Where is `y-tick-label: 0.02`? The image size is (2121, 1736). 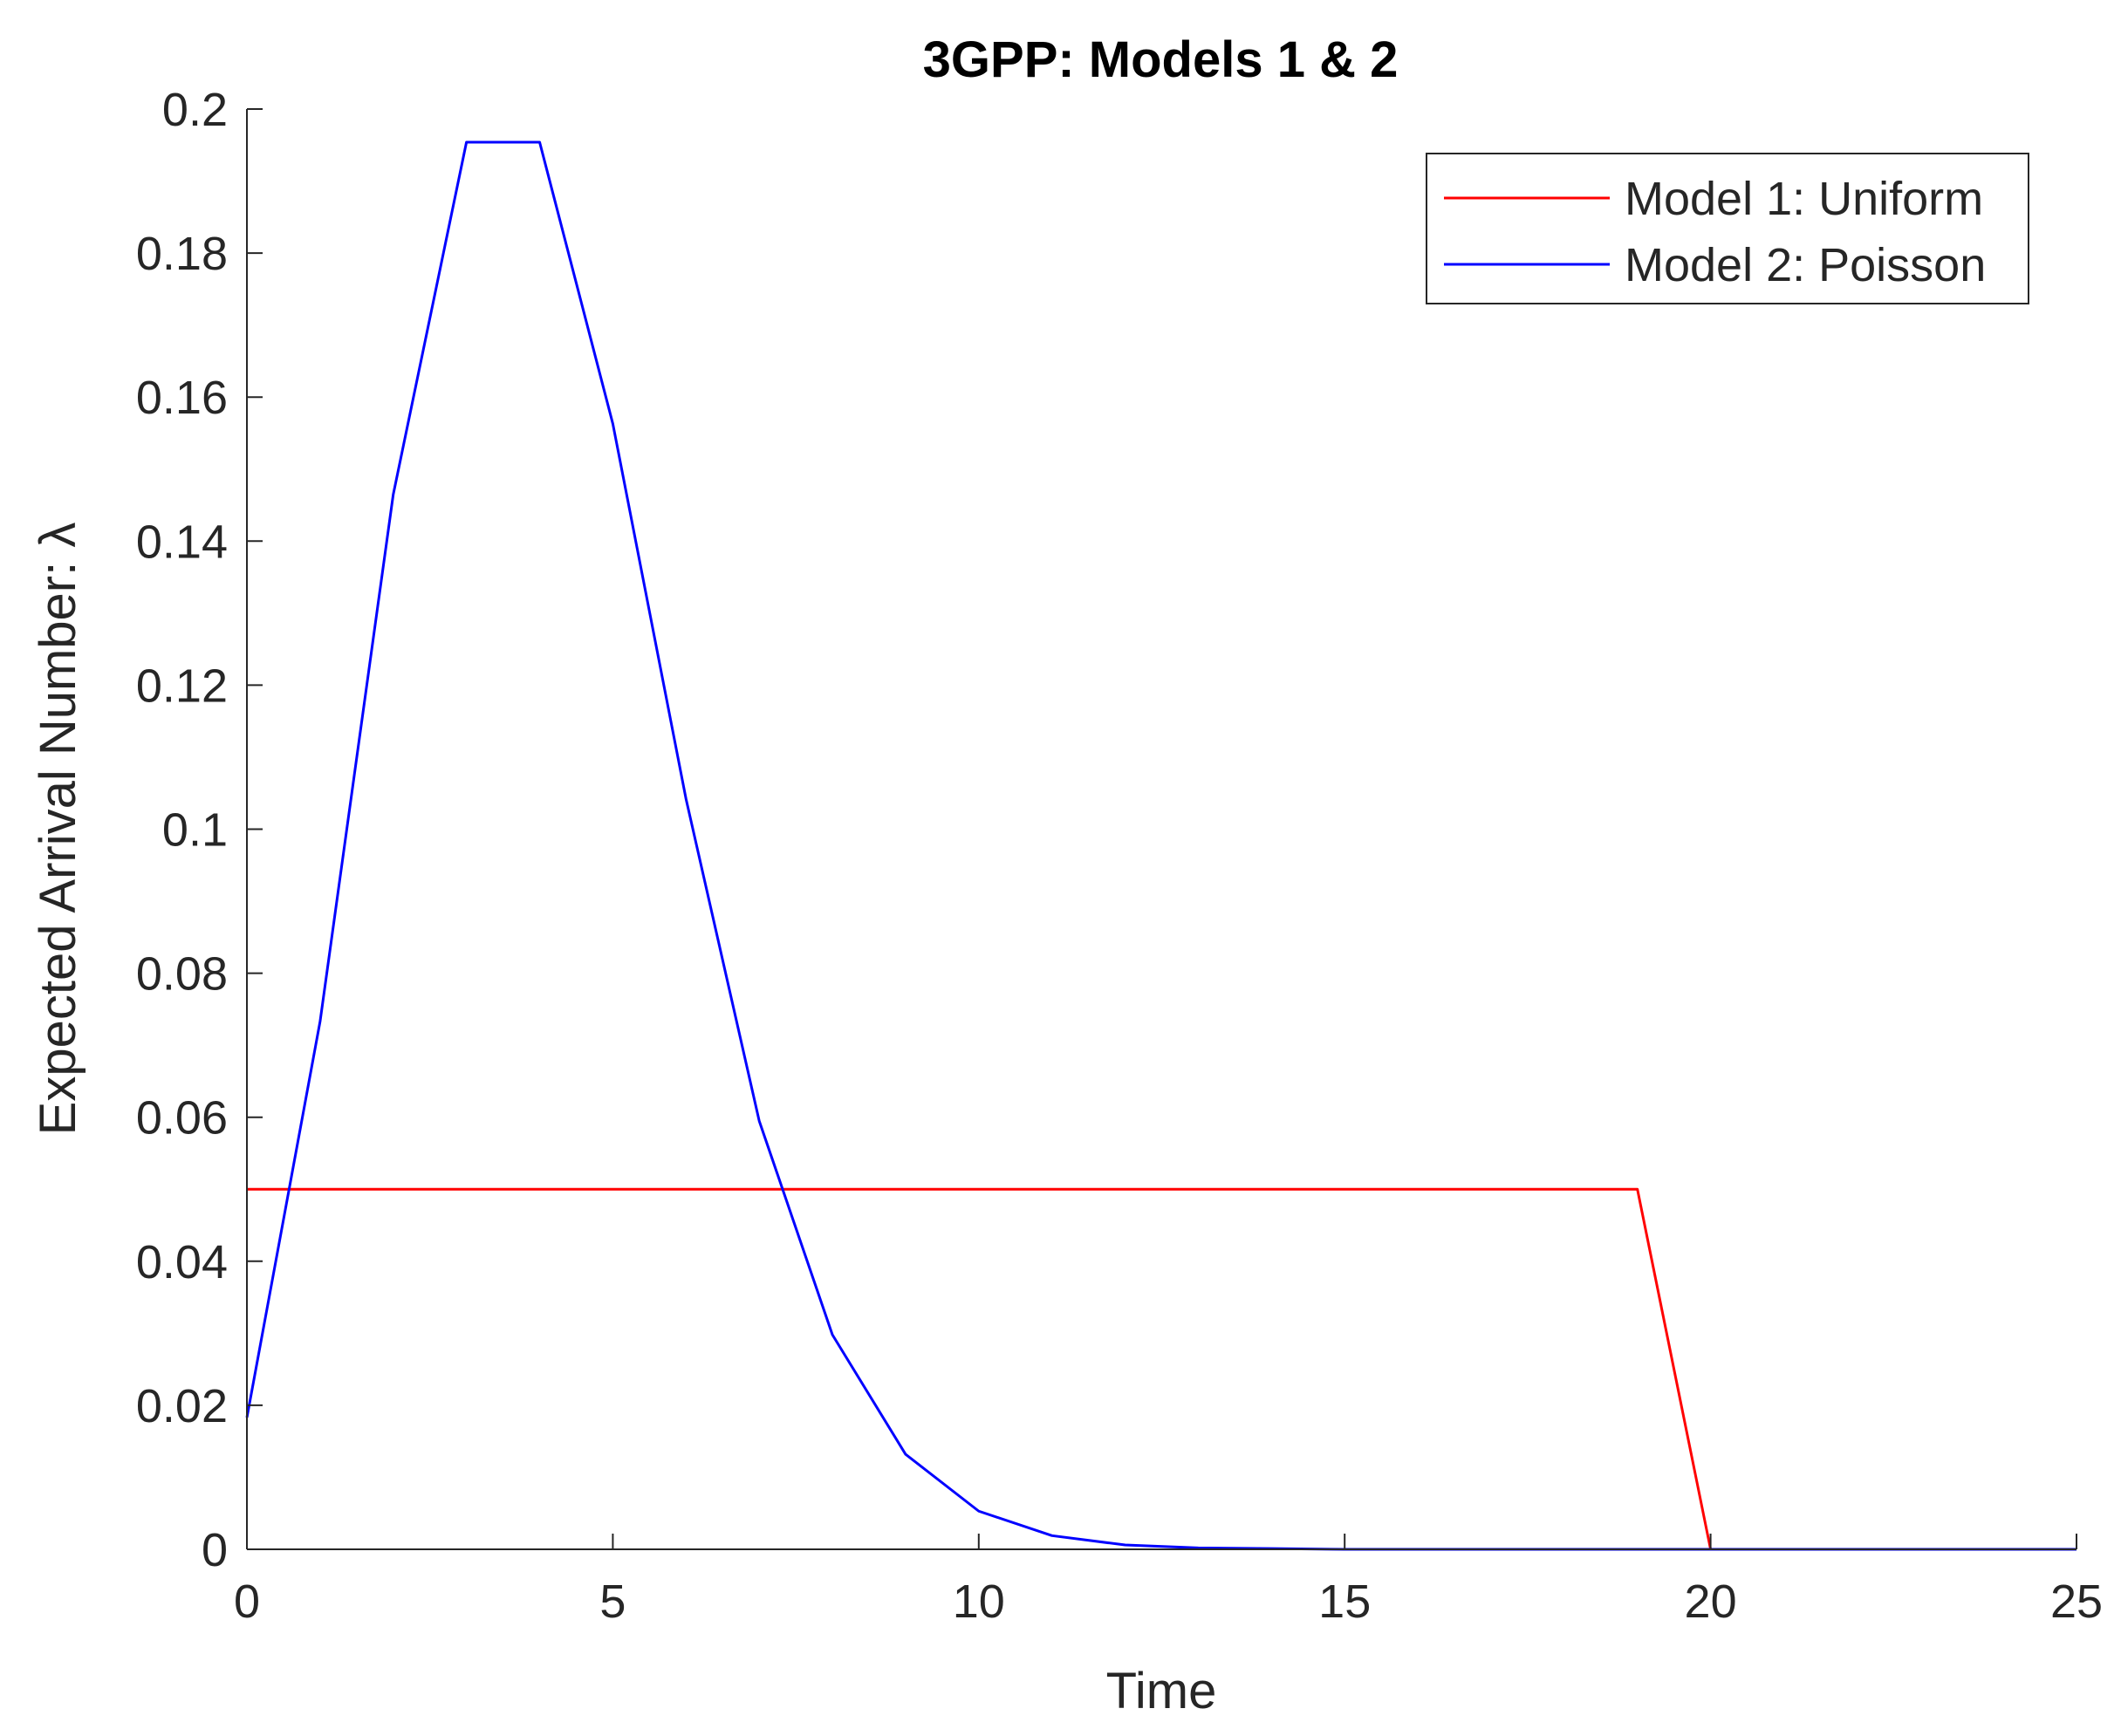
y-tick-label: 0.02 is located at coordinates (182, 1406).